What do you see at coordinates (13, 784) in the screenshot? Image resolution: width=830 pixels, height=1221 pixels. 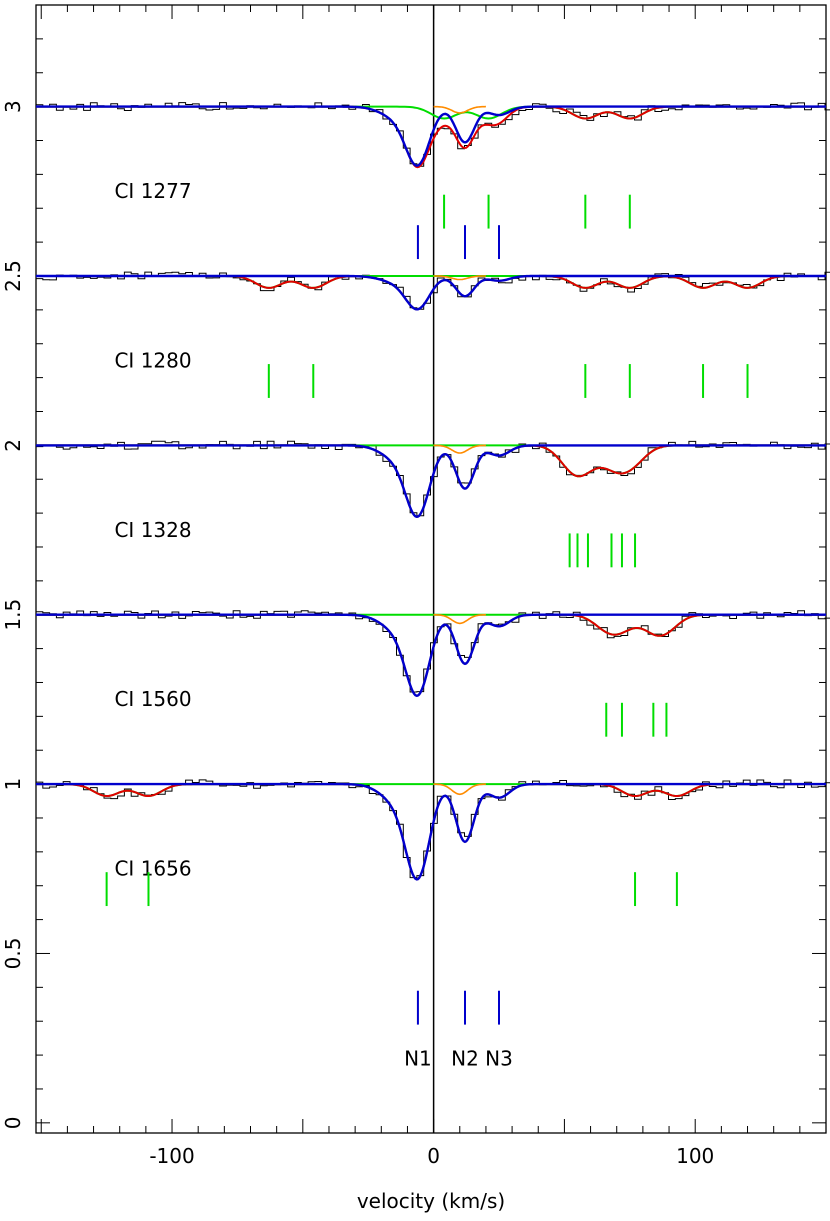 I see `y-tick-label: 1` at bounding box center [13, 784].